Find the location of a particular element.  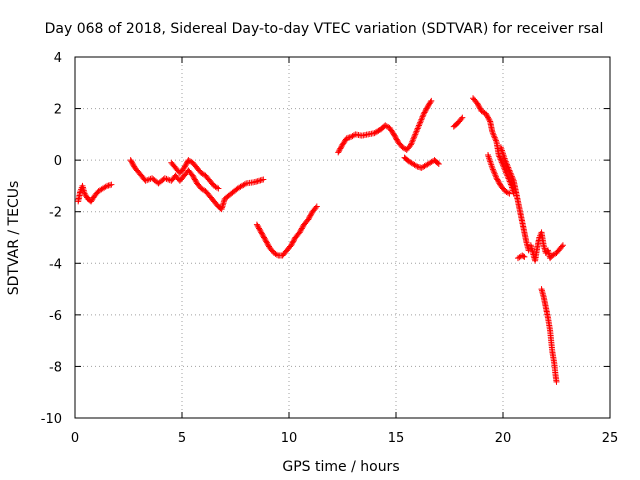

y-tick-label: -10 is located at coordinates (51, 419).